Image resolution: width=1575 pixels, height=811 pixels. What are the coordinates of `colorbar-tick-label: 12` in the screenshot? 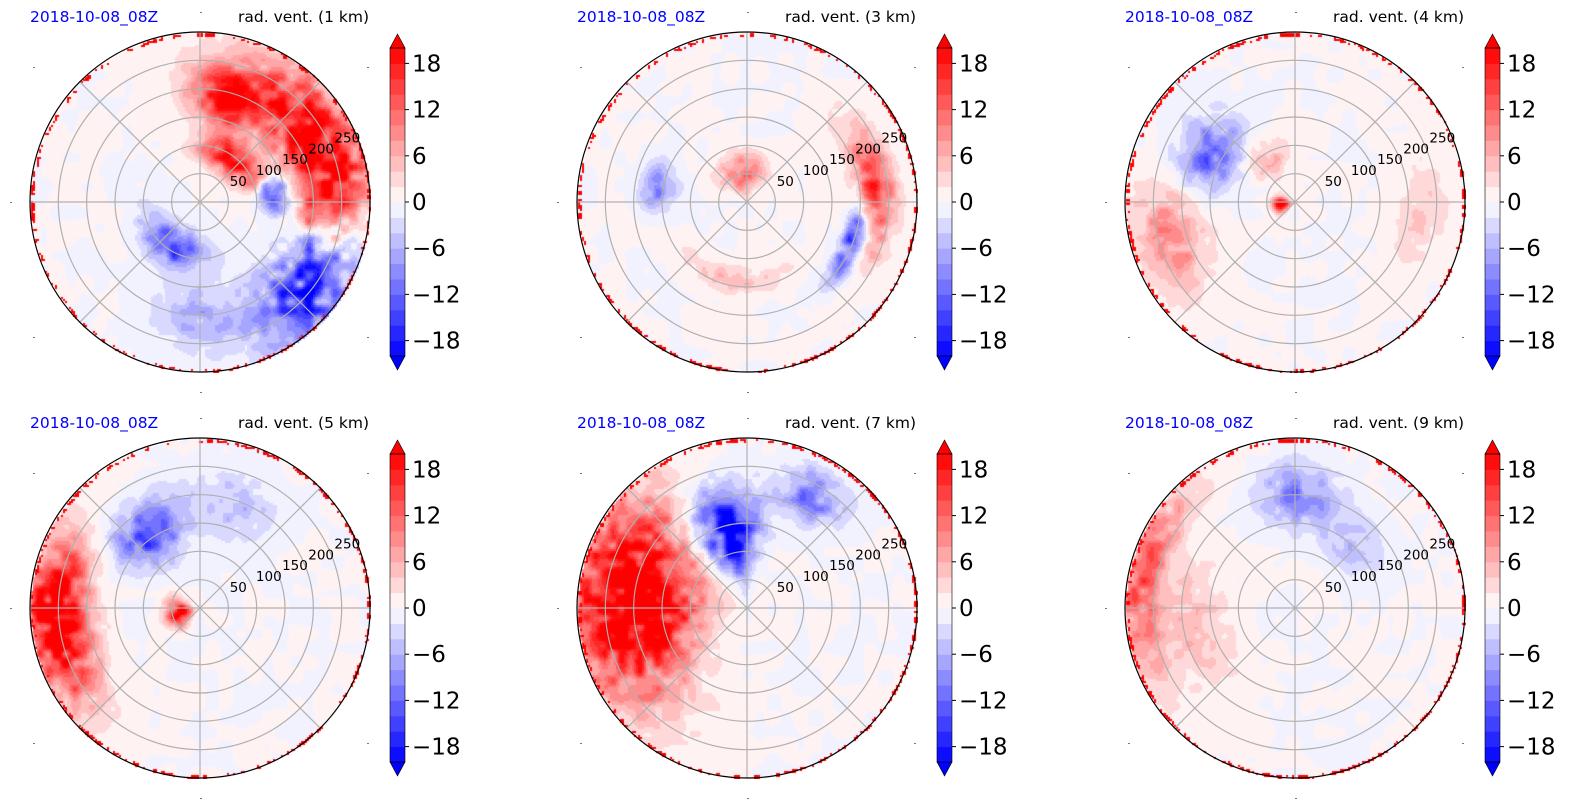 It's located at (1521, 517).